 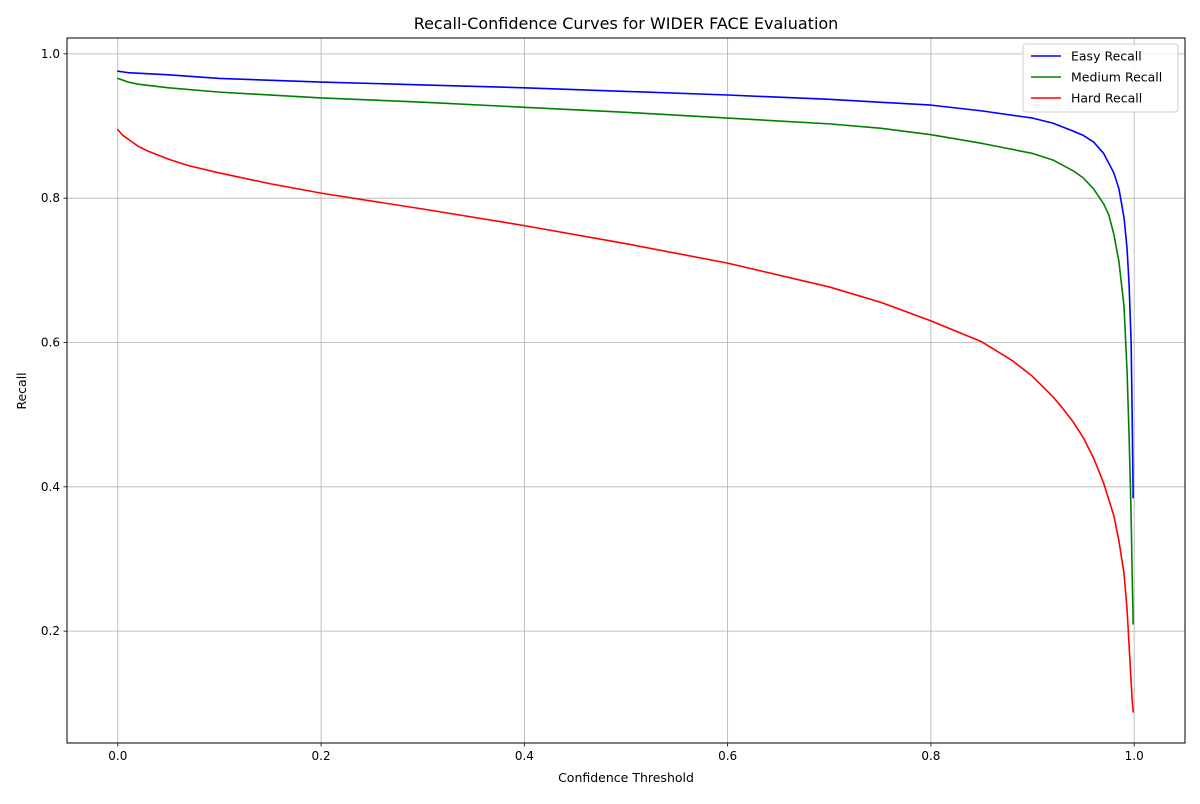 I want to click on x-tick-label: 0.4, so click(x=524, y=756).